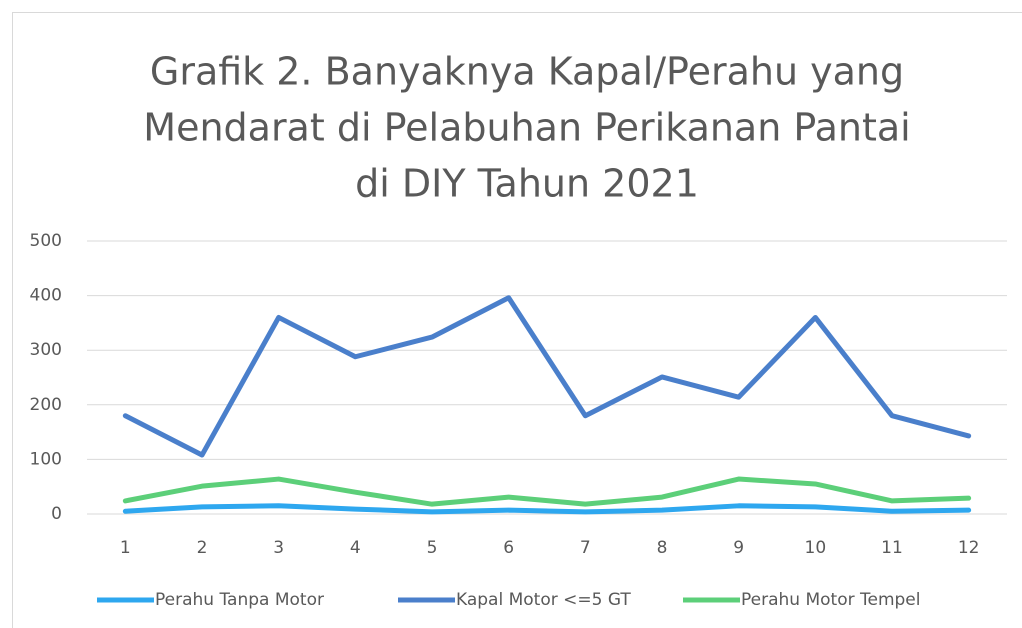 This screenshot has height=628, width=1022. What do you see at coordinates (508, 548) in the screenshot?
I see `x-tick-label: 6` at bounding box center [508, 548].